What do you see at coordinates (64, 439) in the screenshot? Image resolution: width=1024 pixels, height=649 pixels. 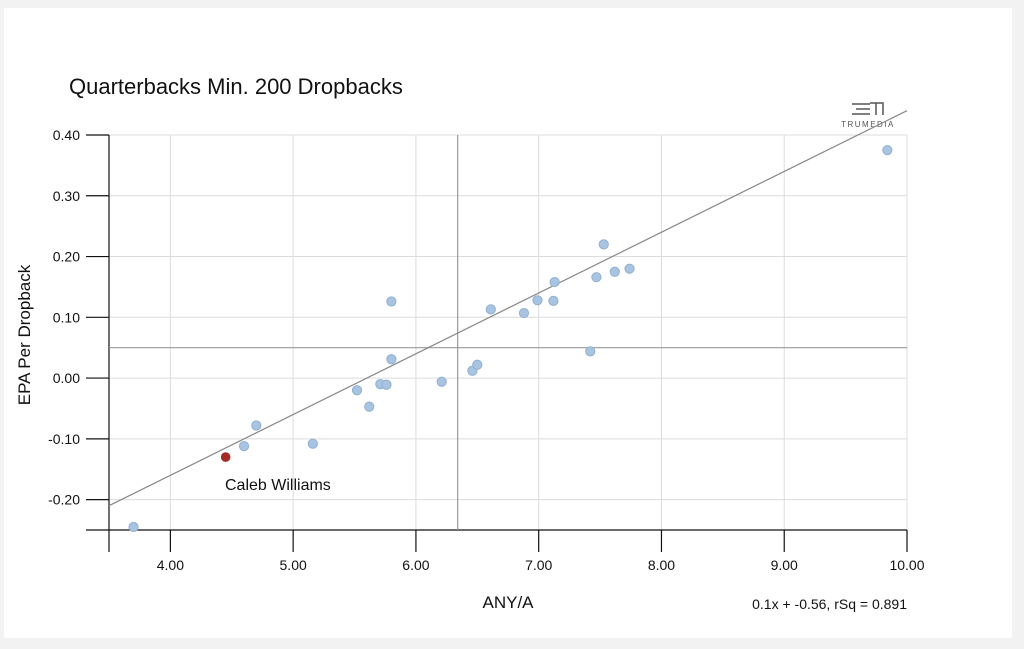 I see `y-tick-label: -0.10` at bounding box center [64, 439].